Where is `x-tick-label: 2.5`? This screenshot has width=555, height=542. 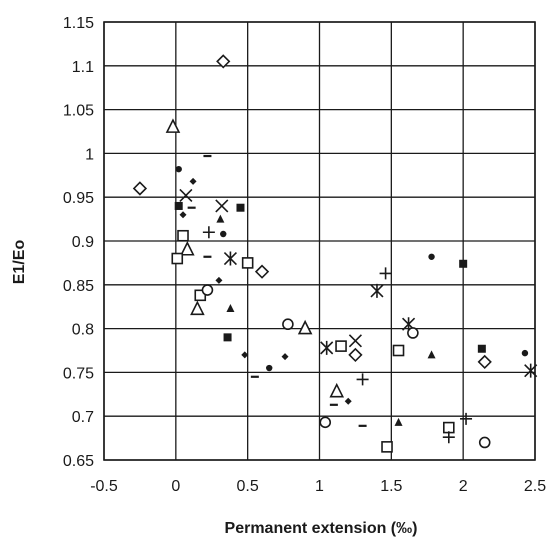 x-tick-label: 2.5 is located at coordinates (535, 486).